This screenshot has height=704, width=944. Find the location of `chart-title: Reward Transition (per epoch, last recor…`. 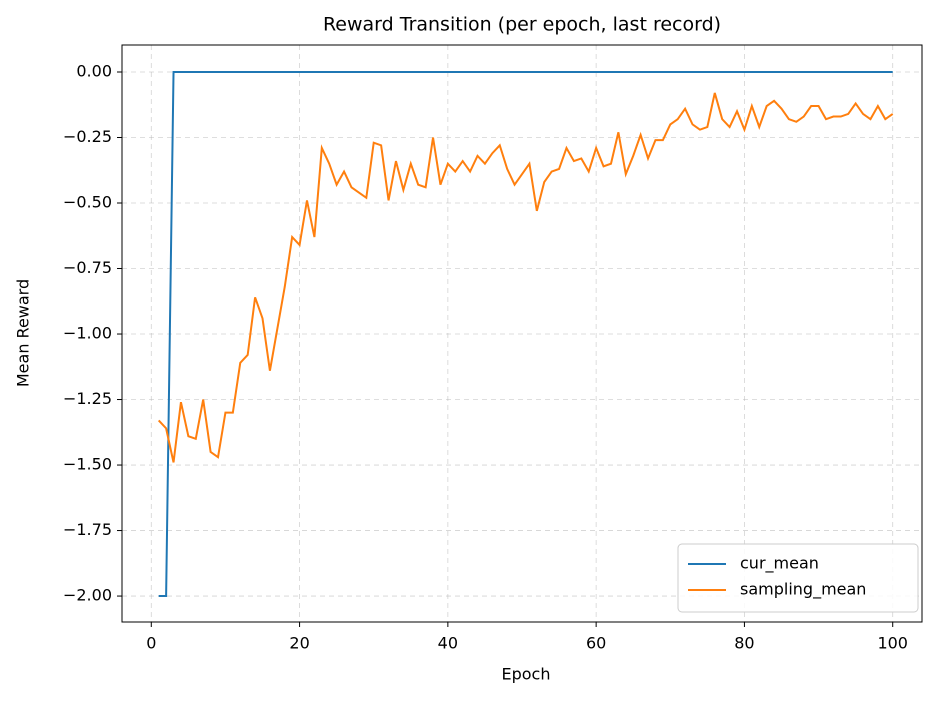

chart-title: Reward Transition (per epoch, last recor… is located at coordinates (522, 25).